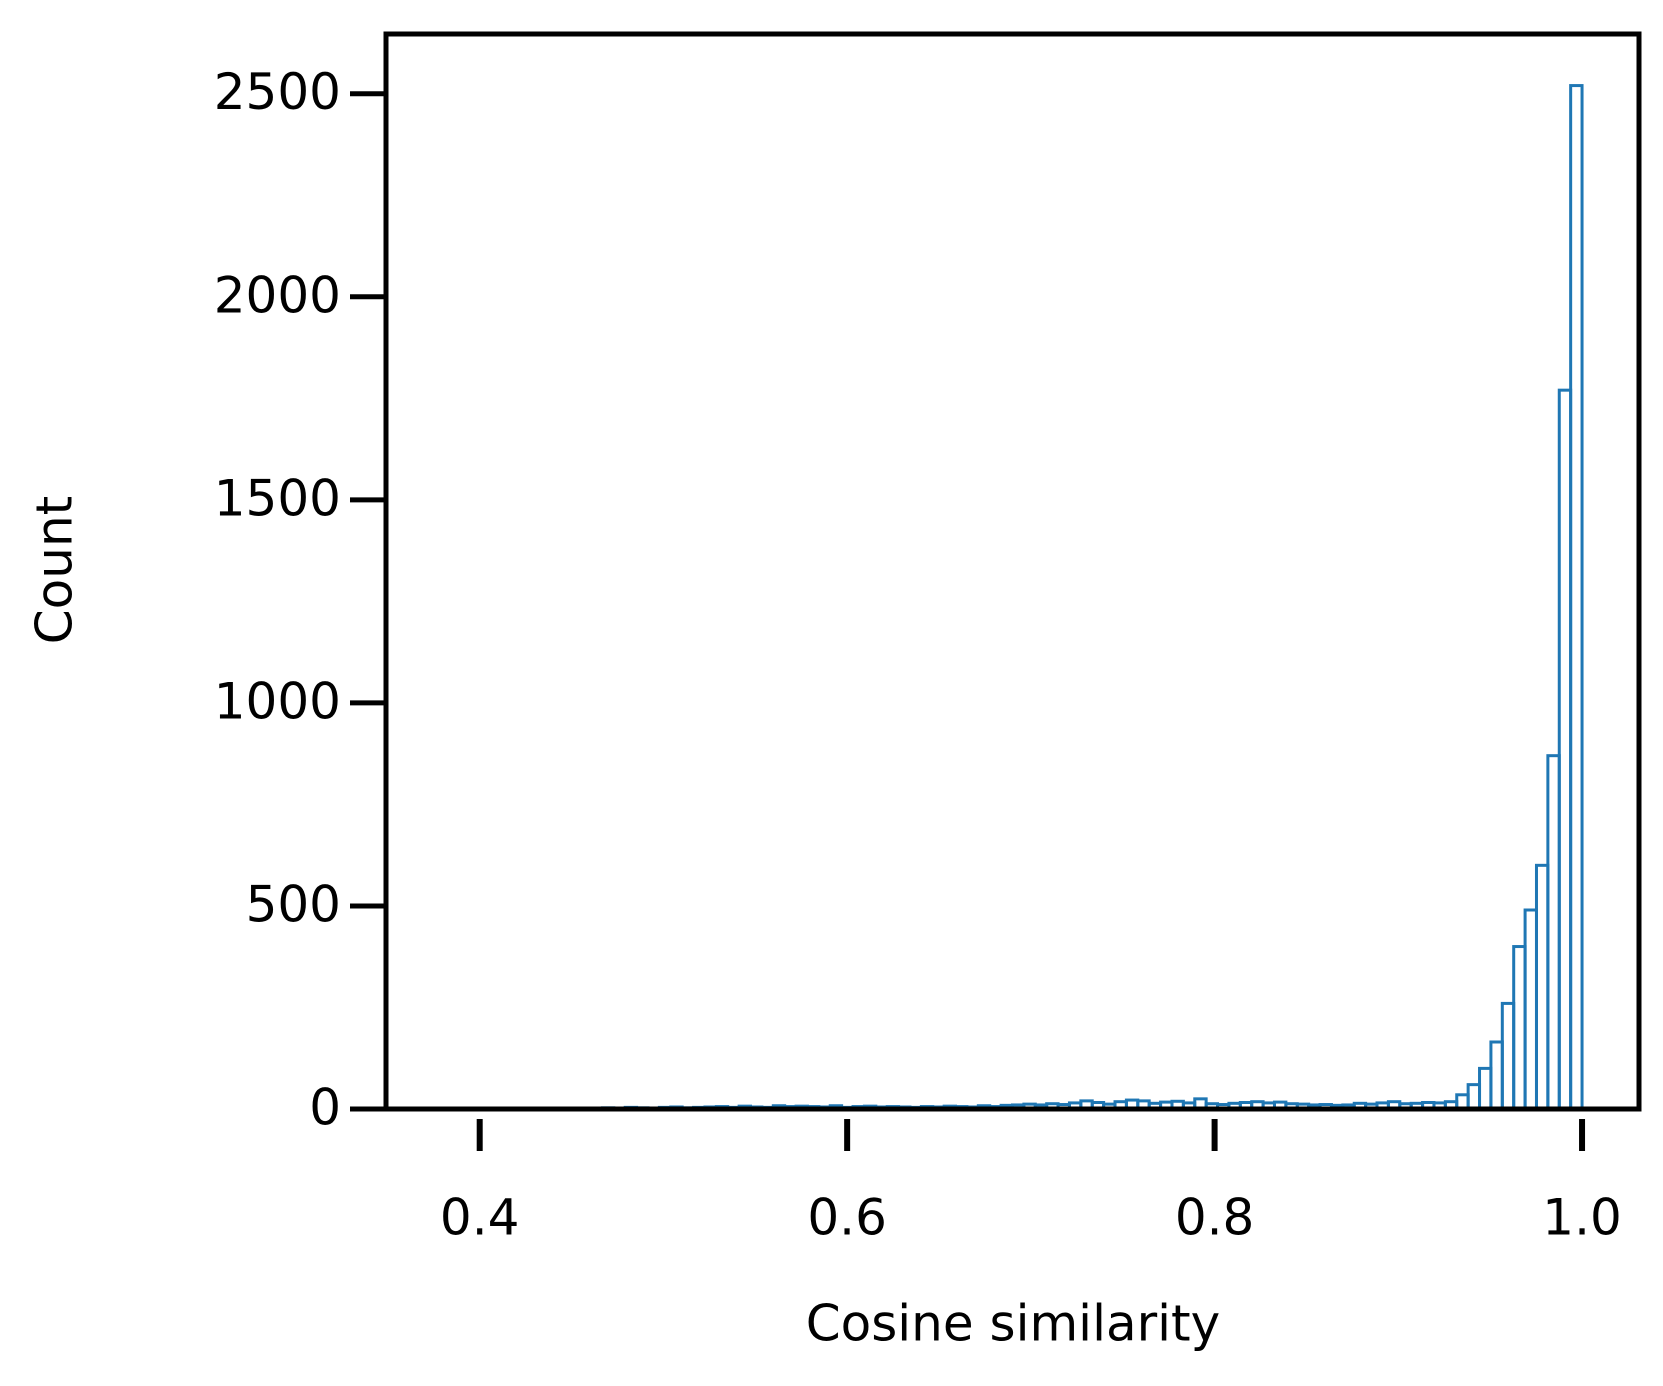  Describe the element at coordinates (1013, 1324) in the screenshot. I see `x-axis-label: Cosine similarity` at that location.